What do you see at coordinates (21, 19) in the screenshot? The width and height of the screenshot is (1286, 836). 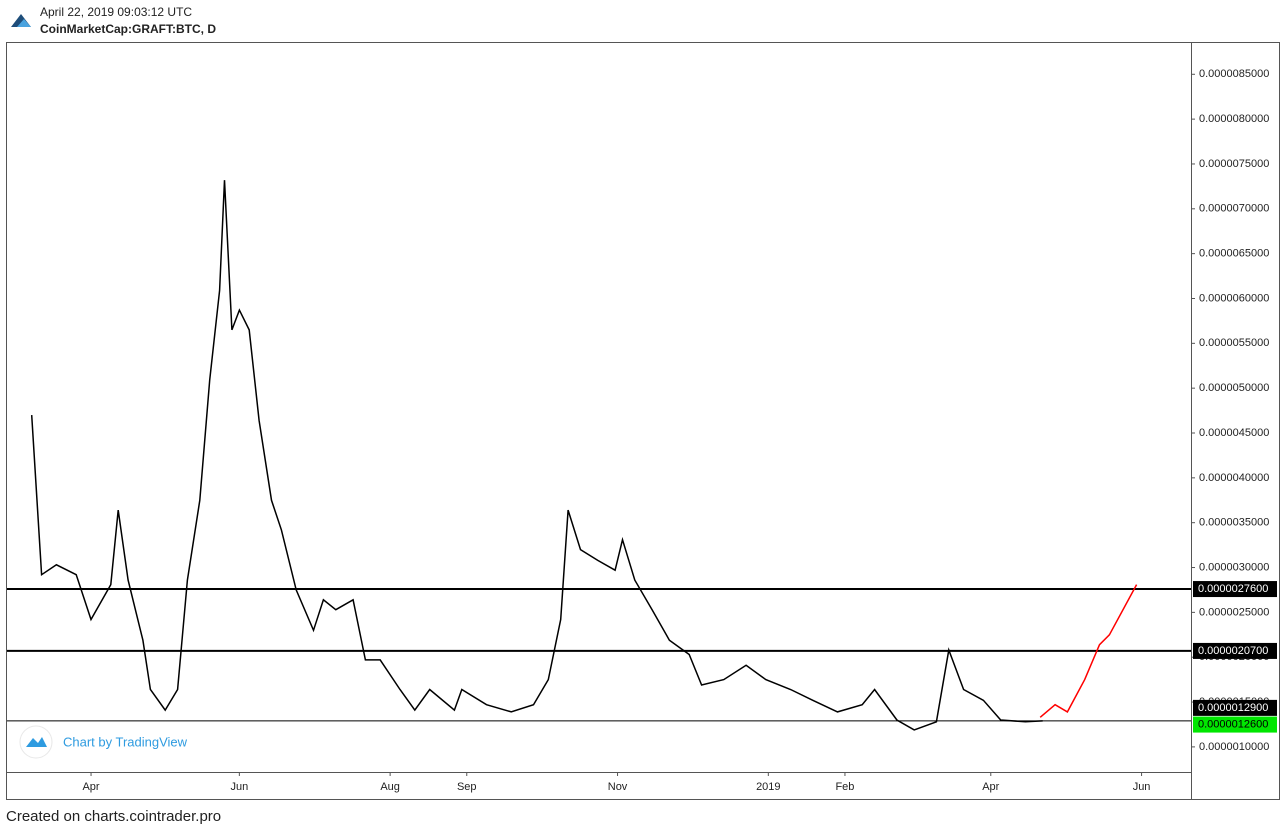 I see `logo` at bounding box center [21, 19].